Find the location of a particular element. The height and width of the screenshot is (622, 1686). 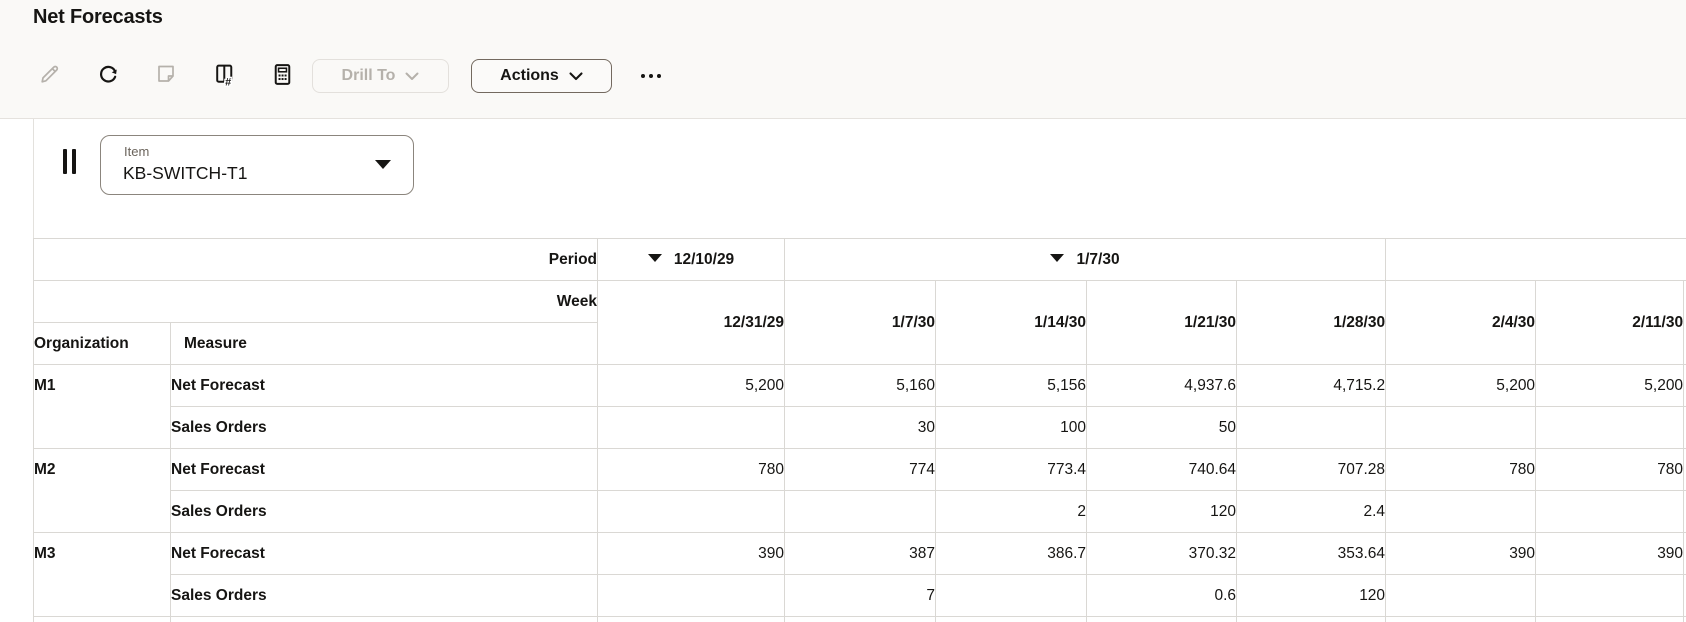

week-column-header: 1/28/30 is located at coordinates (1311, 322).